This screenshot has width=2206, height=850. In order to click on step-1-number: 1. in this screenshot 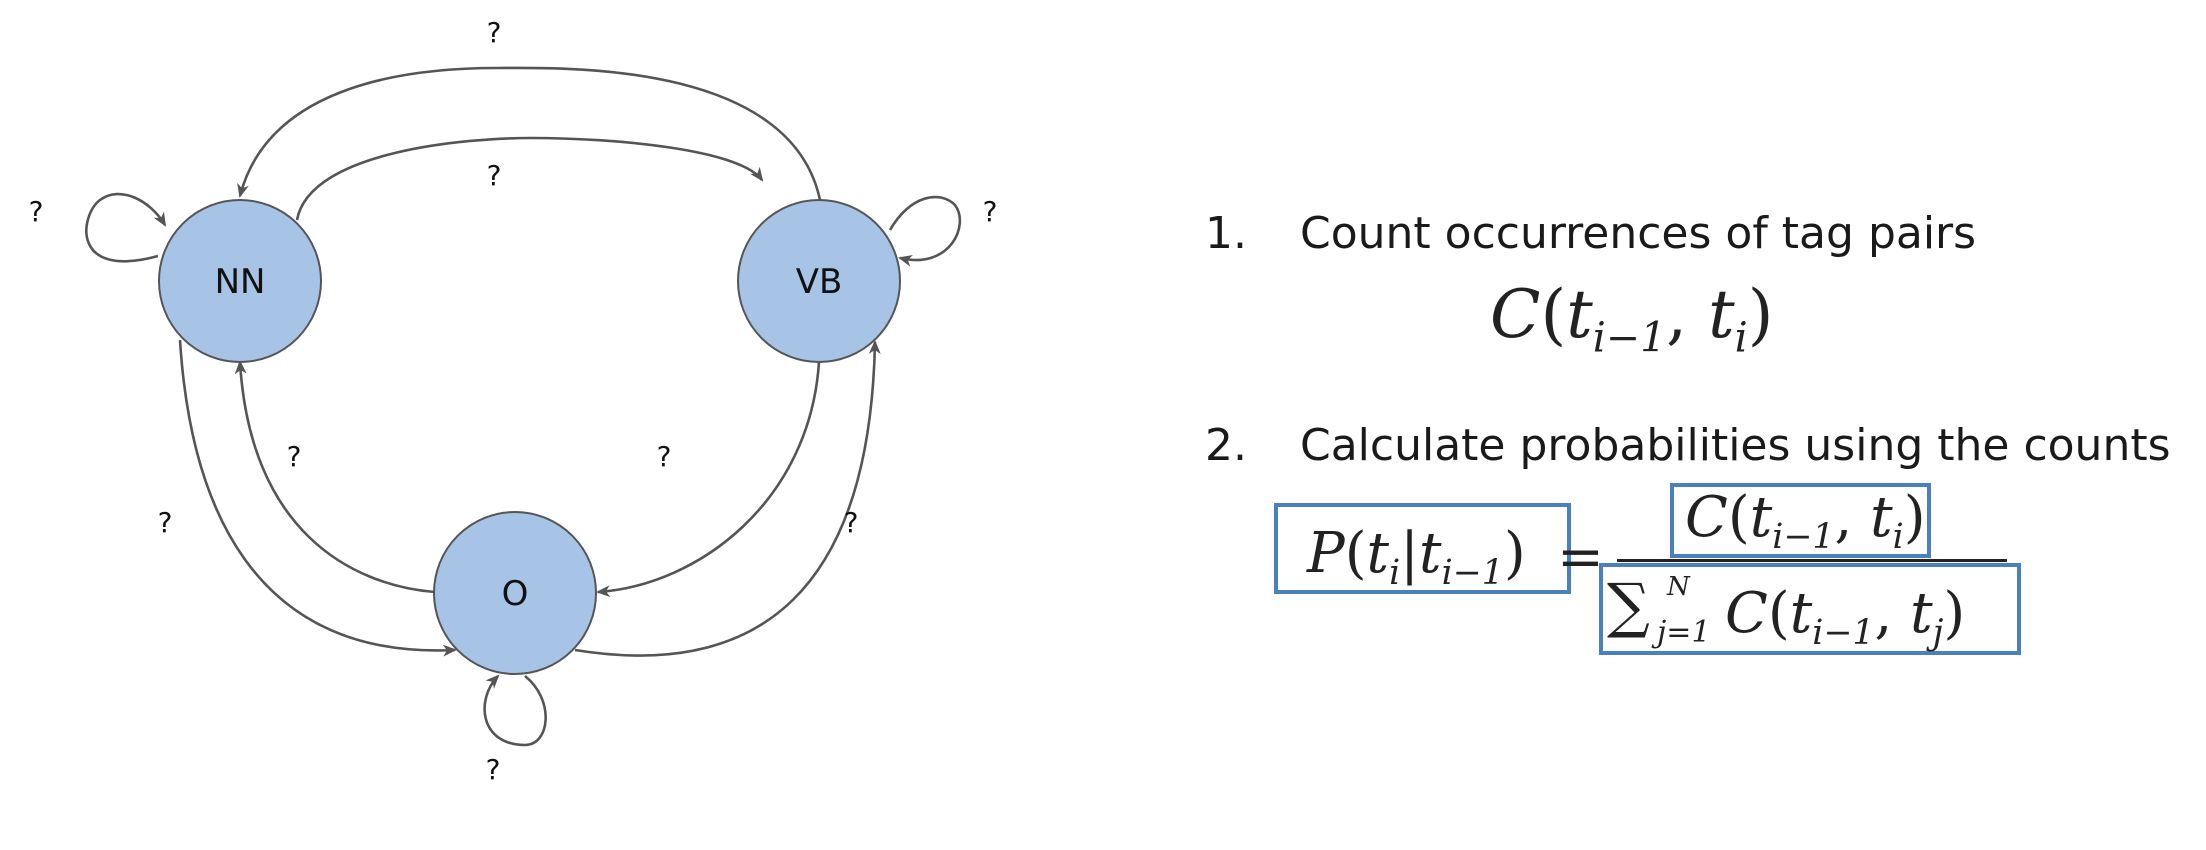, I will do `click(1226, 233)`.